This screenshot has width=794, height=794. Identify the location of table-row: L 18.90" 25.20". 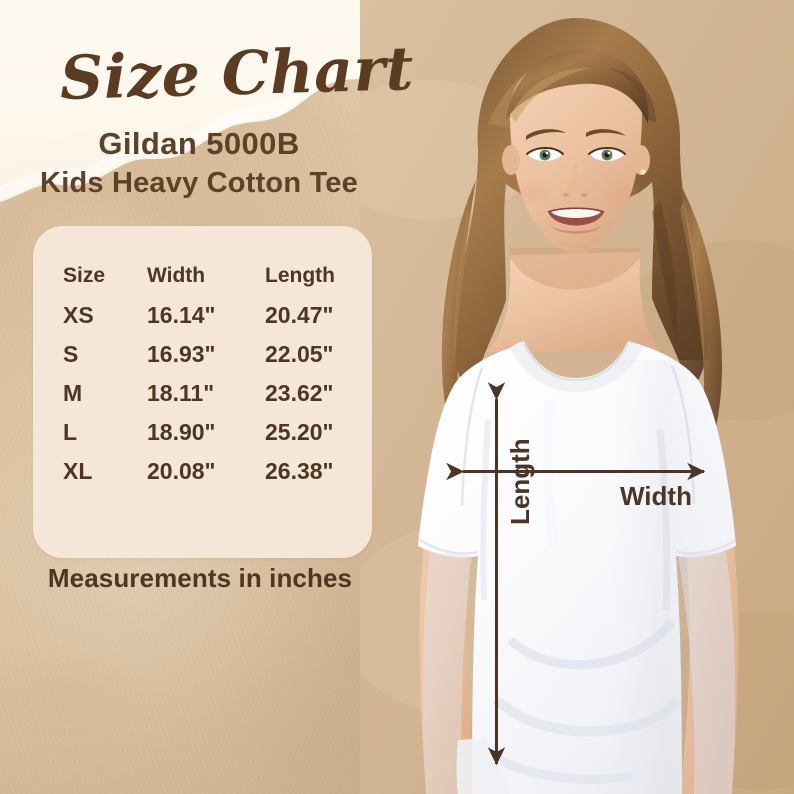
(202, 432).